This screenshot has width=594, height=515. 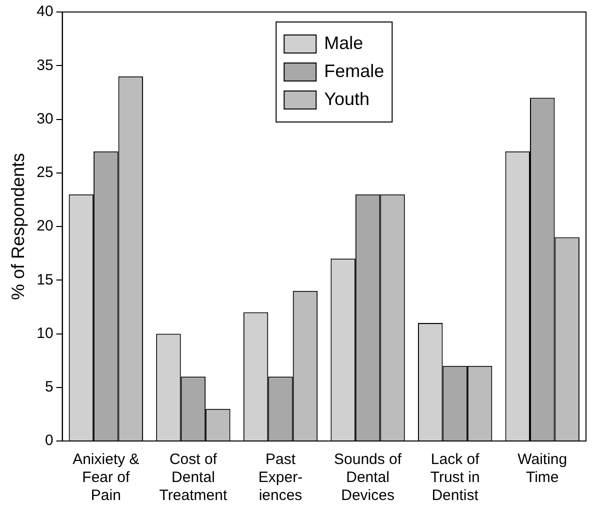 I want to click on legend-label: Youth, so click(x=347, y=98).